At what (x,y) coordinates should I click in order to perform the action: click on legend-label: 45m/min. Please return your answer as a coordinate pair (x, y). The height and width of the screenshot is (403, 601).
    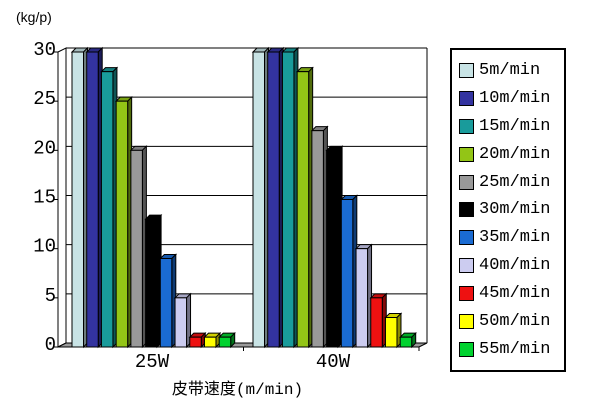
    Looking at the image, I should click on (515, 294).